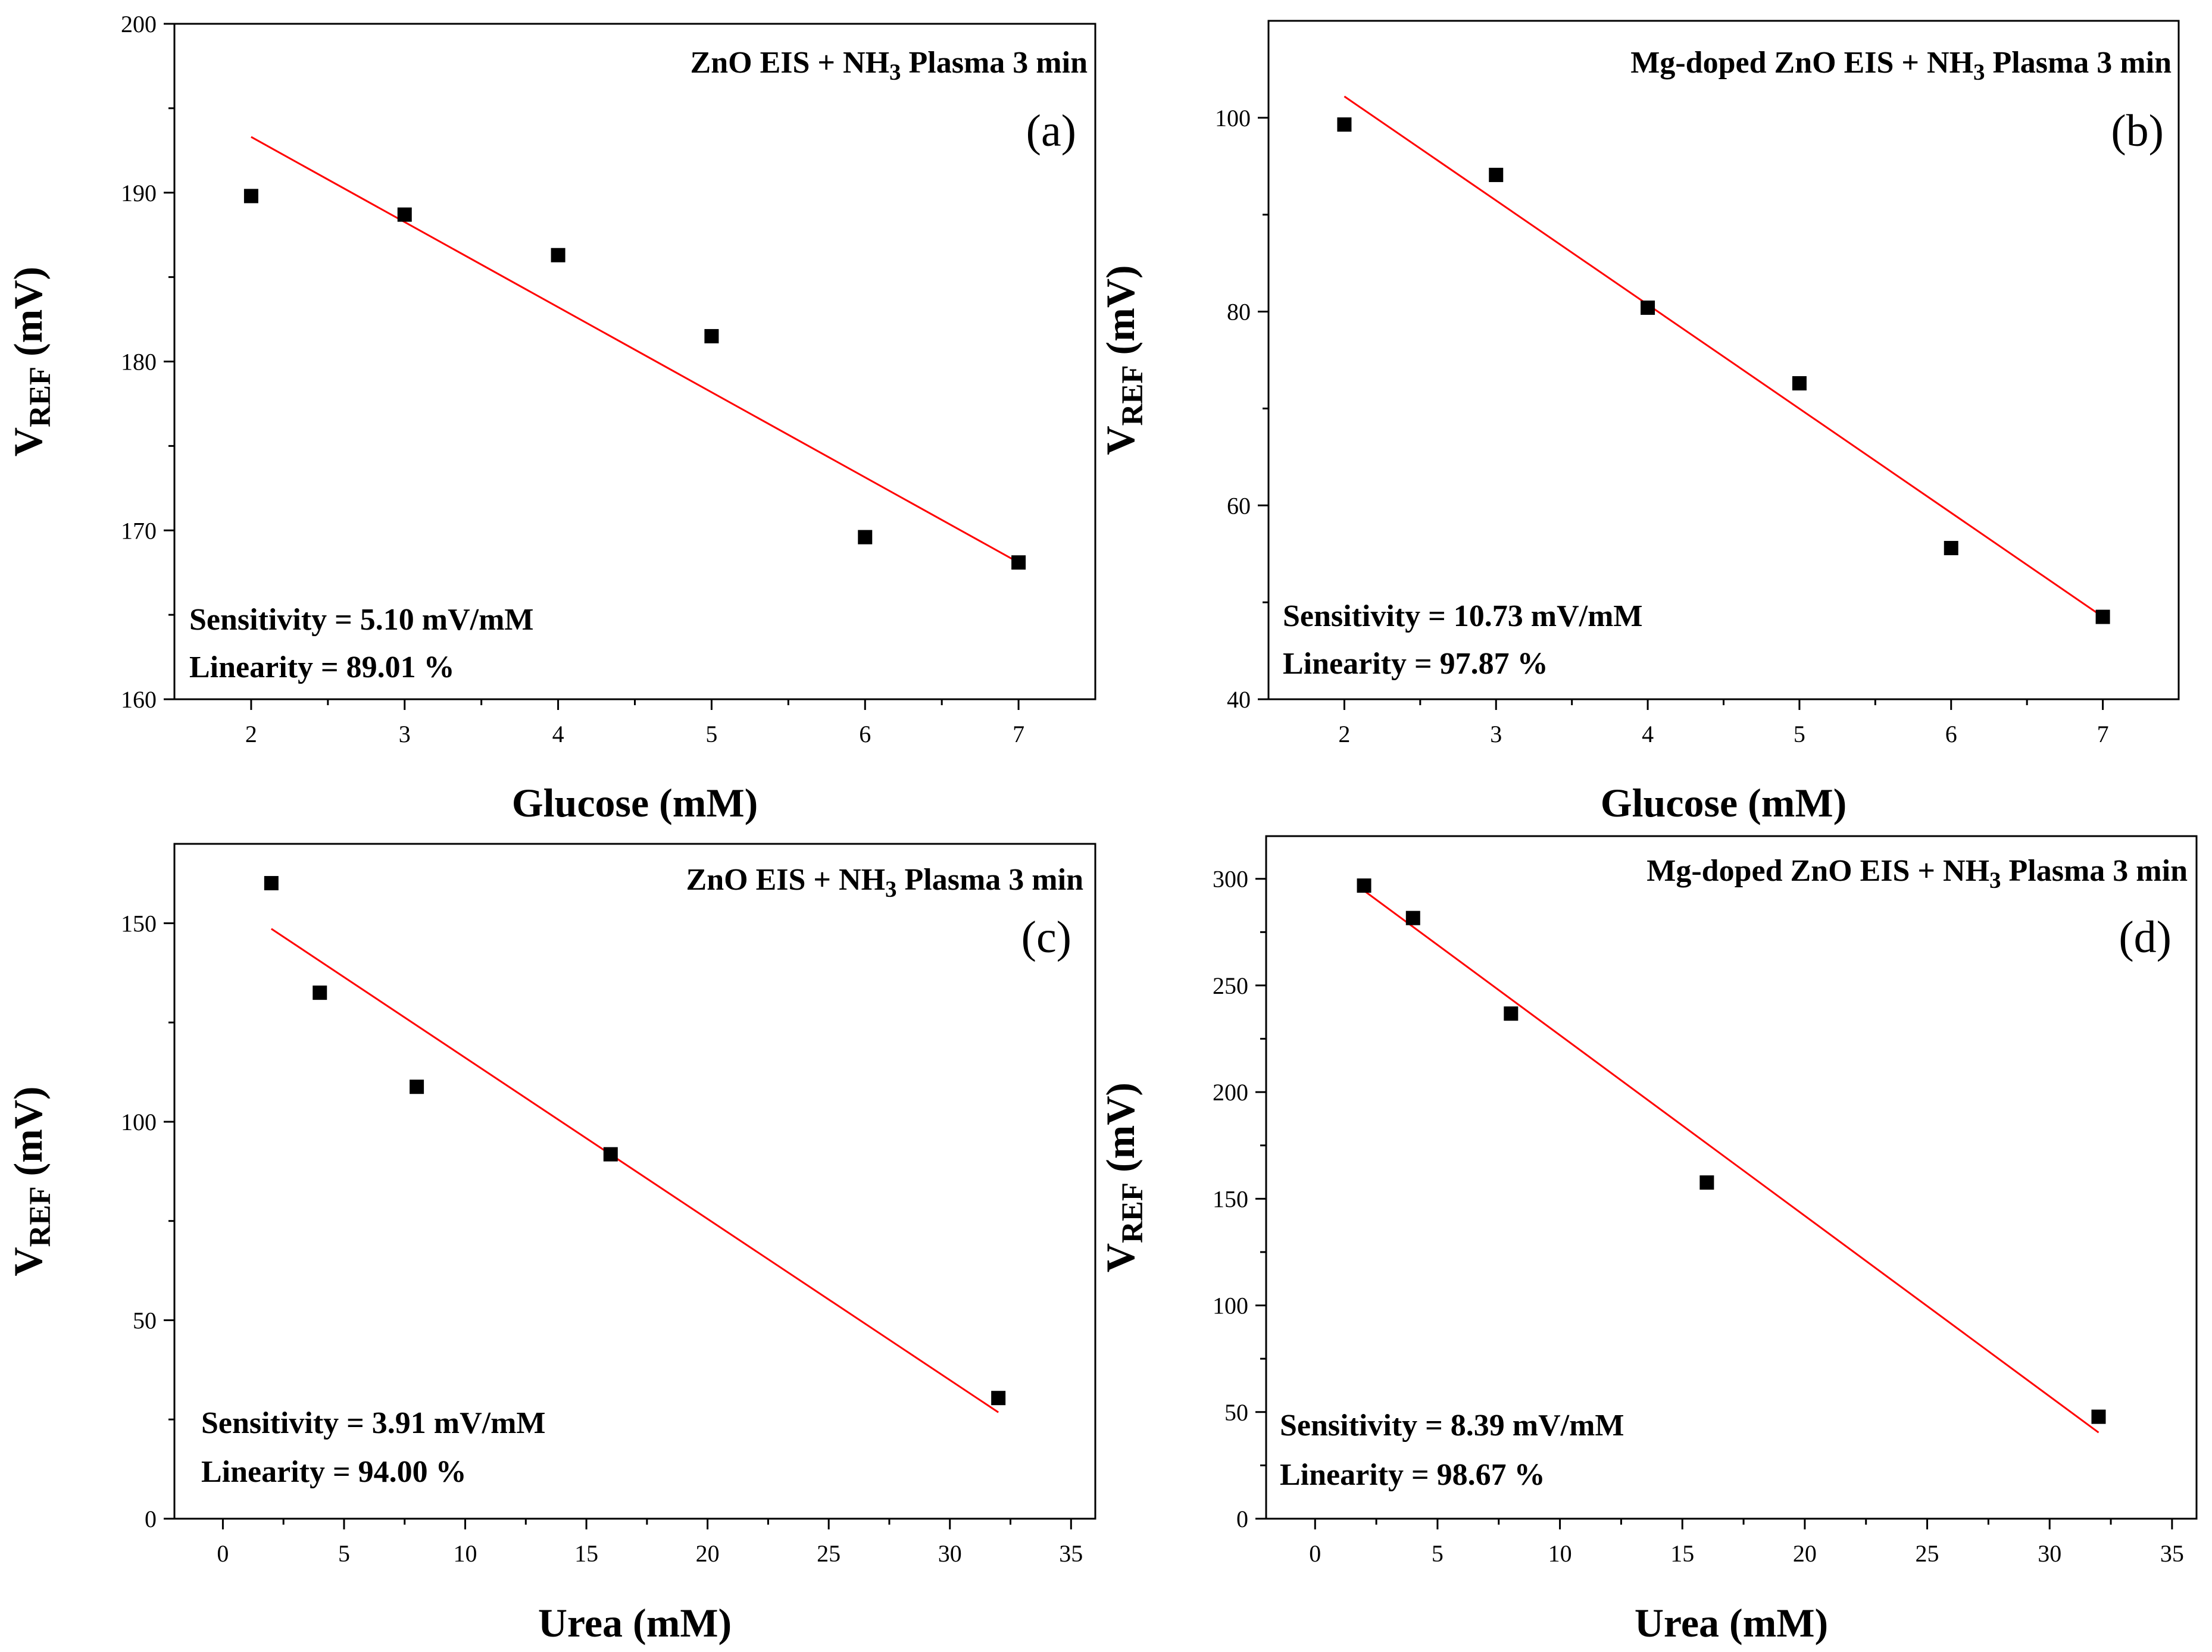  Describe the element at coordinates (1230, 879) in the screenshot. I see `y-tick-label: 300` at that location.